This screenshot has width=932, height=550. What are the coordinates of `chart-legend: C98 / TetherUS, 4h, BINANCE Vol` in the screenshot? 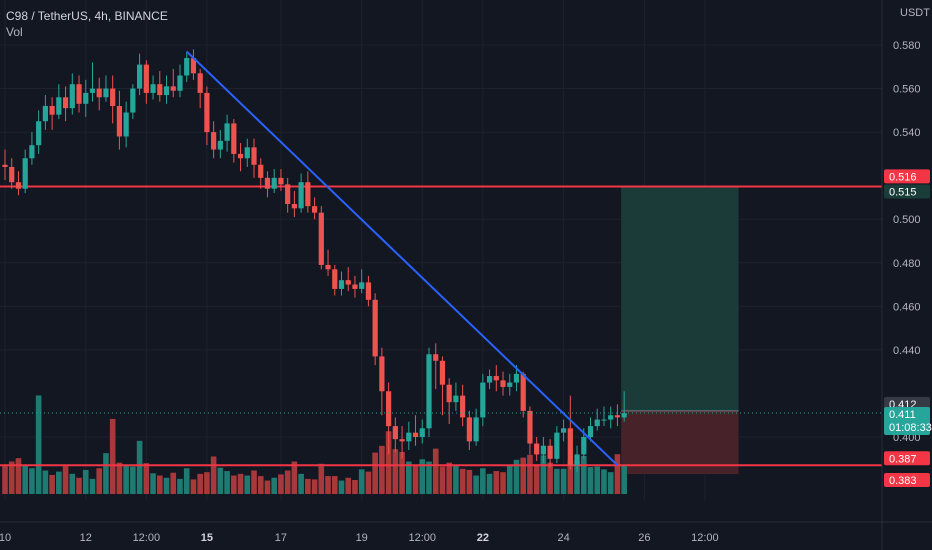 It's located at (87, 24).